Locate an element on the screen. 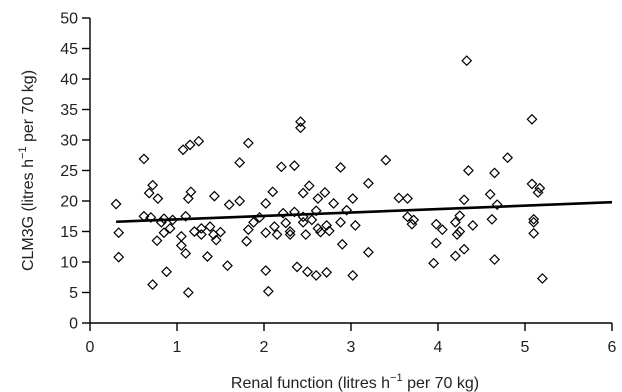 Image resolution: width=622 pixels, height=392 pixels. x-tick-label: 4 is located at coordinates (438, 347).